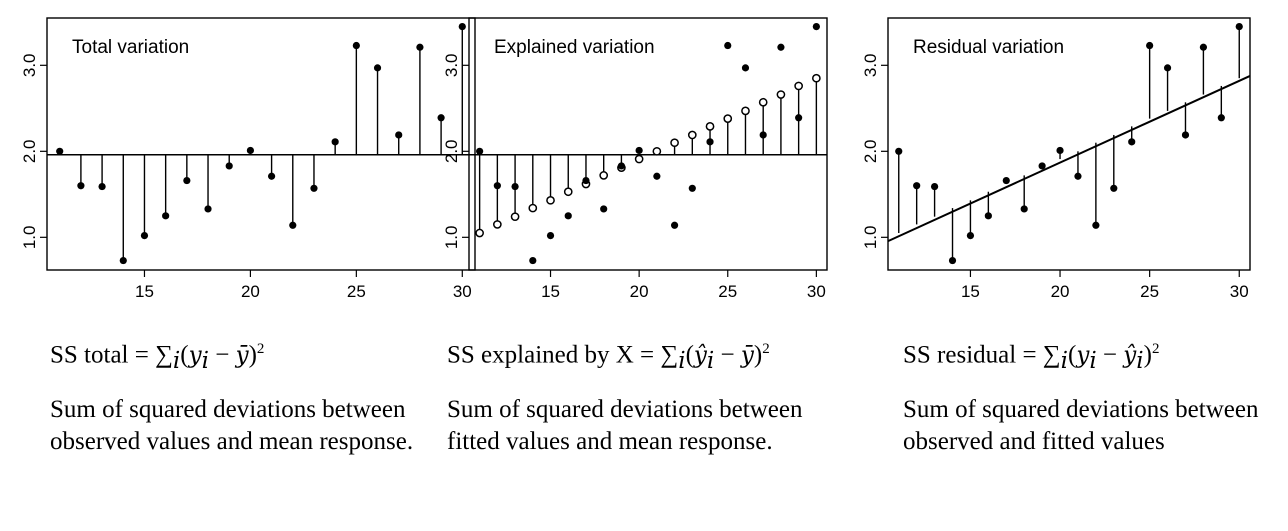 Image resolution: width=1288 pixels, height=531 pixels. What do you see at coordinates (608, 358) in the screenshot?
I see `formula-ss-explained: SS explained by X = ∑i(ŷi − ȳ)2` at bounding box center [608, 358].